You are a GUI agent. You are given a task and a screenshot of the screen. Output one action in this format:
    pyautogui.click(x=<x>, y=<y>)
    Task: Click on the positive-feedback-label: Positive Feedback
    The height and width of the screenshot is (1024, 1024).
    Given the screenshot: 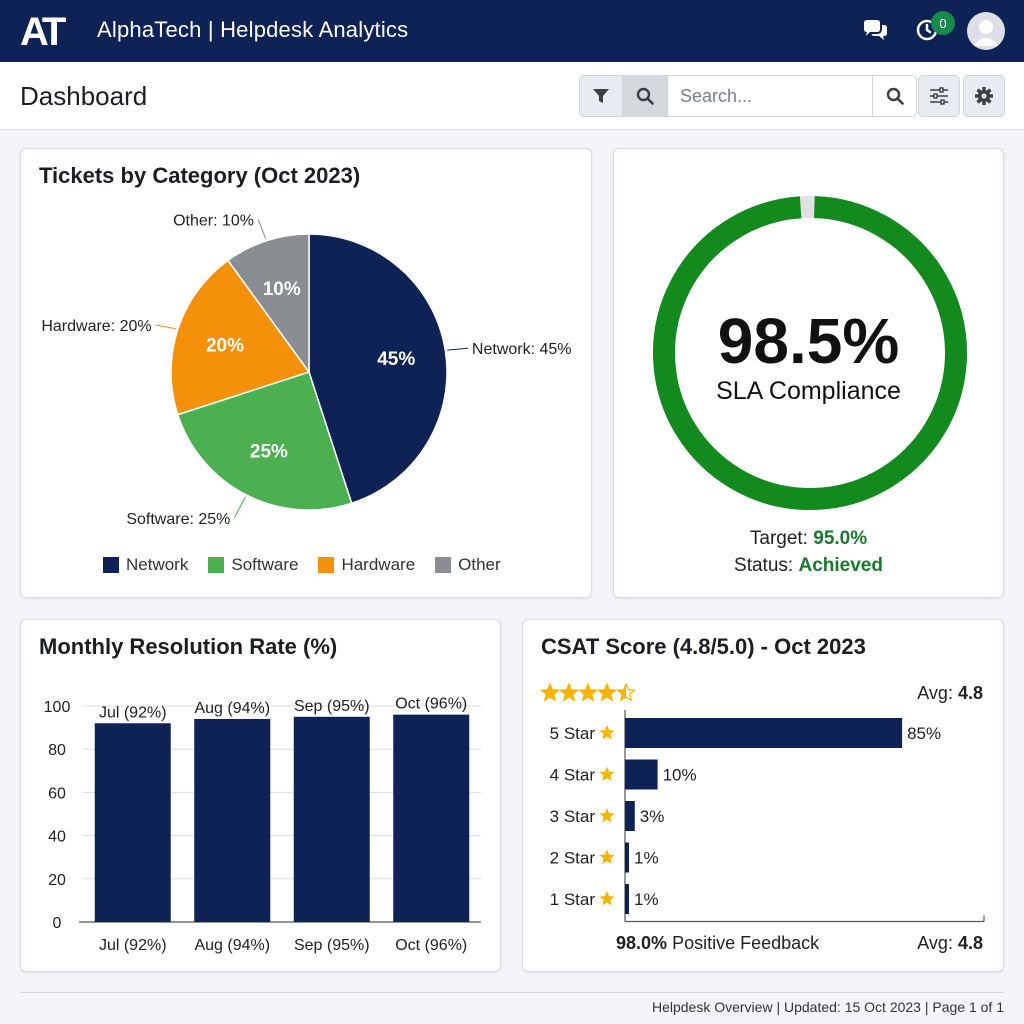 What is the action you would take?
    pyautogui.click(x=746, y=943)
    